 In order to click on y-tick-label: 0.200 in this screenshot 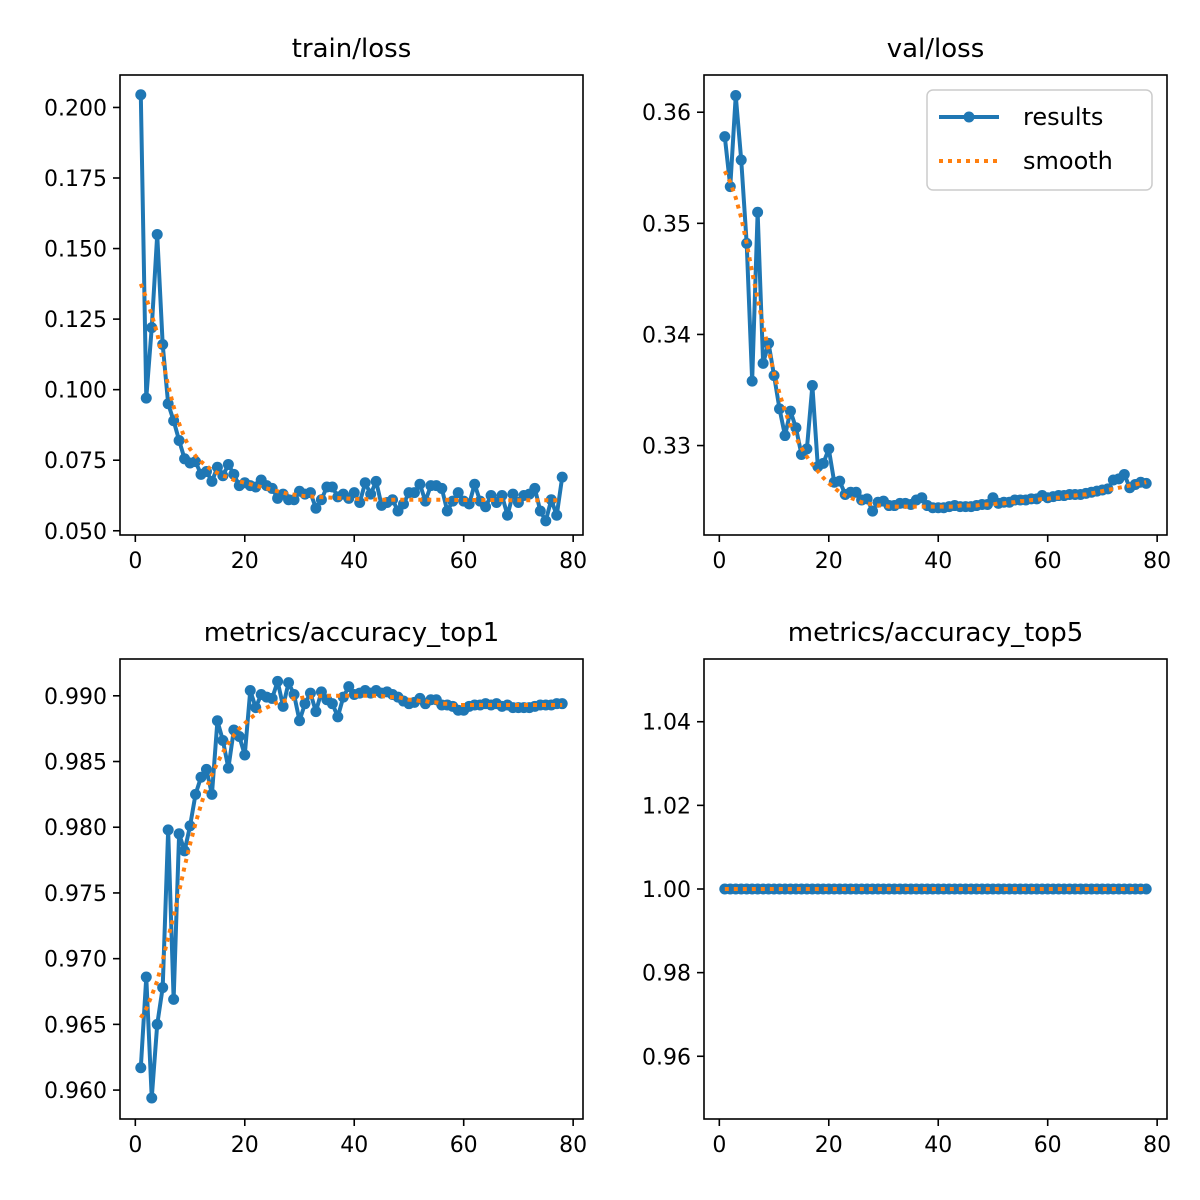, I will do `click(75, 108)`.